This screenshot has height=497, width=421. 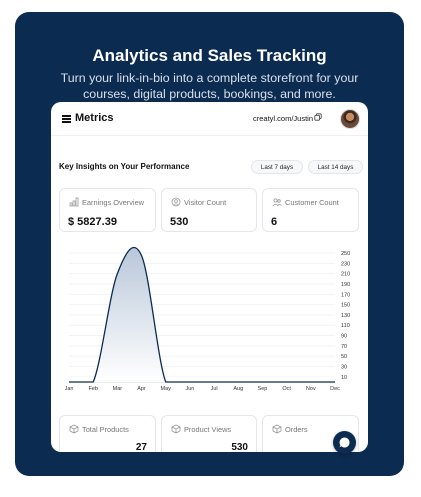 I want to click on metrics-topbar: Metrics creatyl.com/Justin, so click(x=209, y=119).